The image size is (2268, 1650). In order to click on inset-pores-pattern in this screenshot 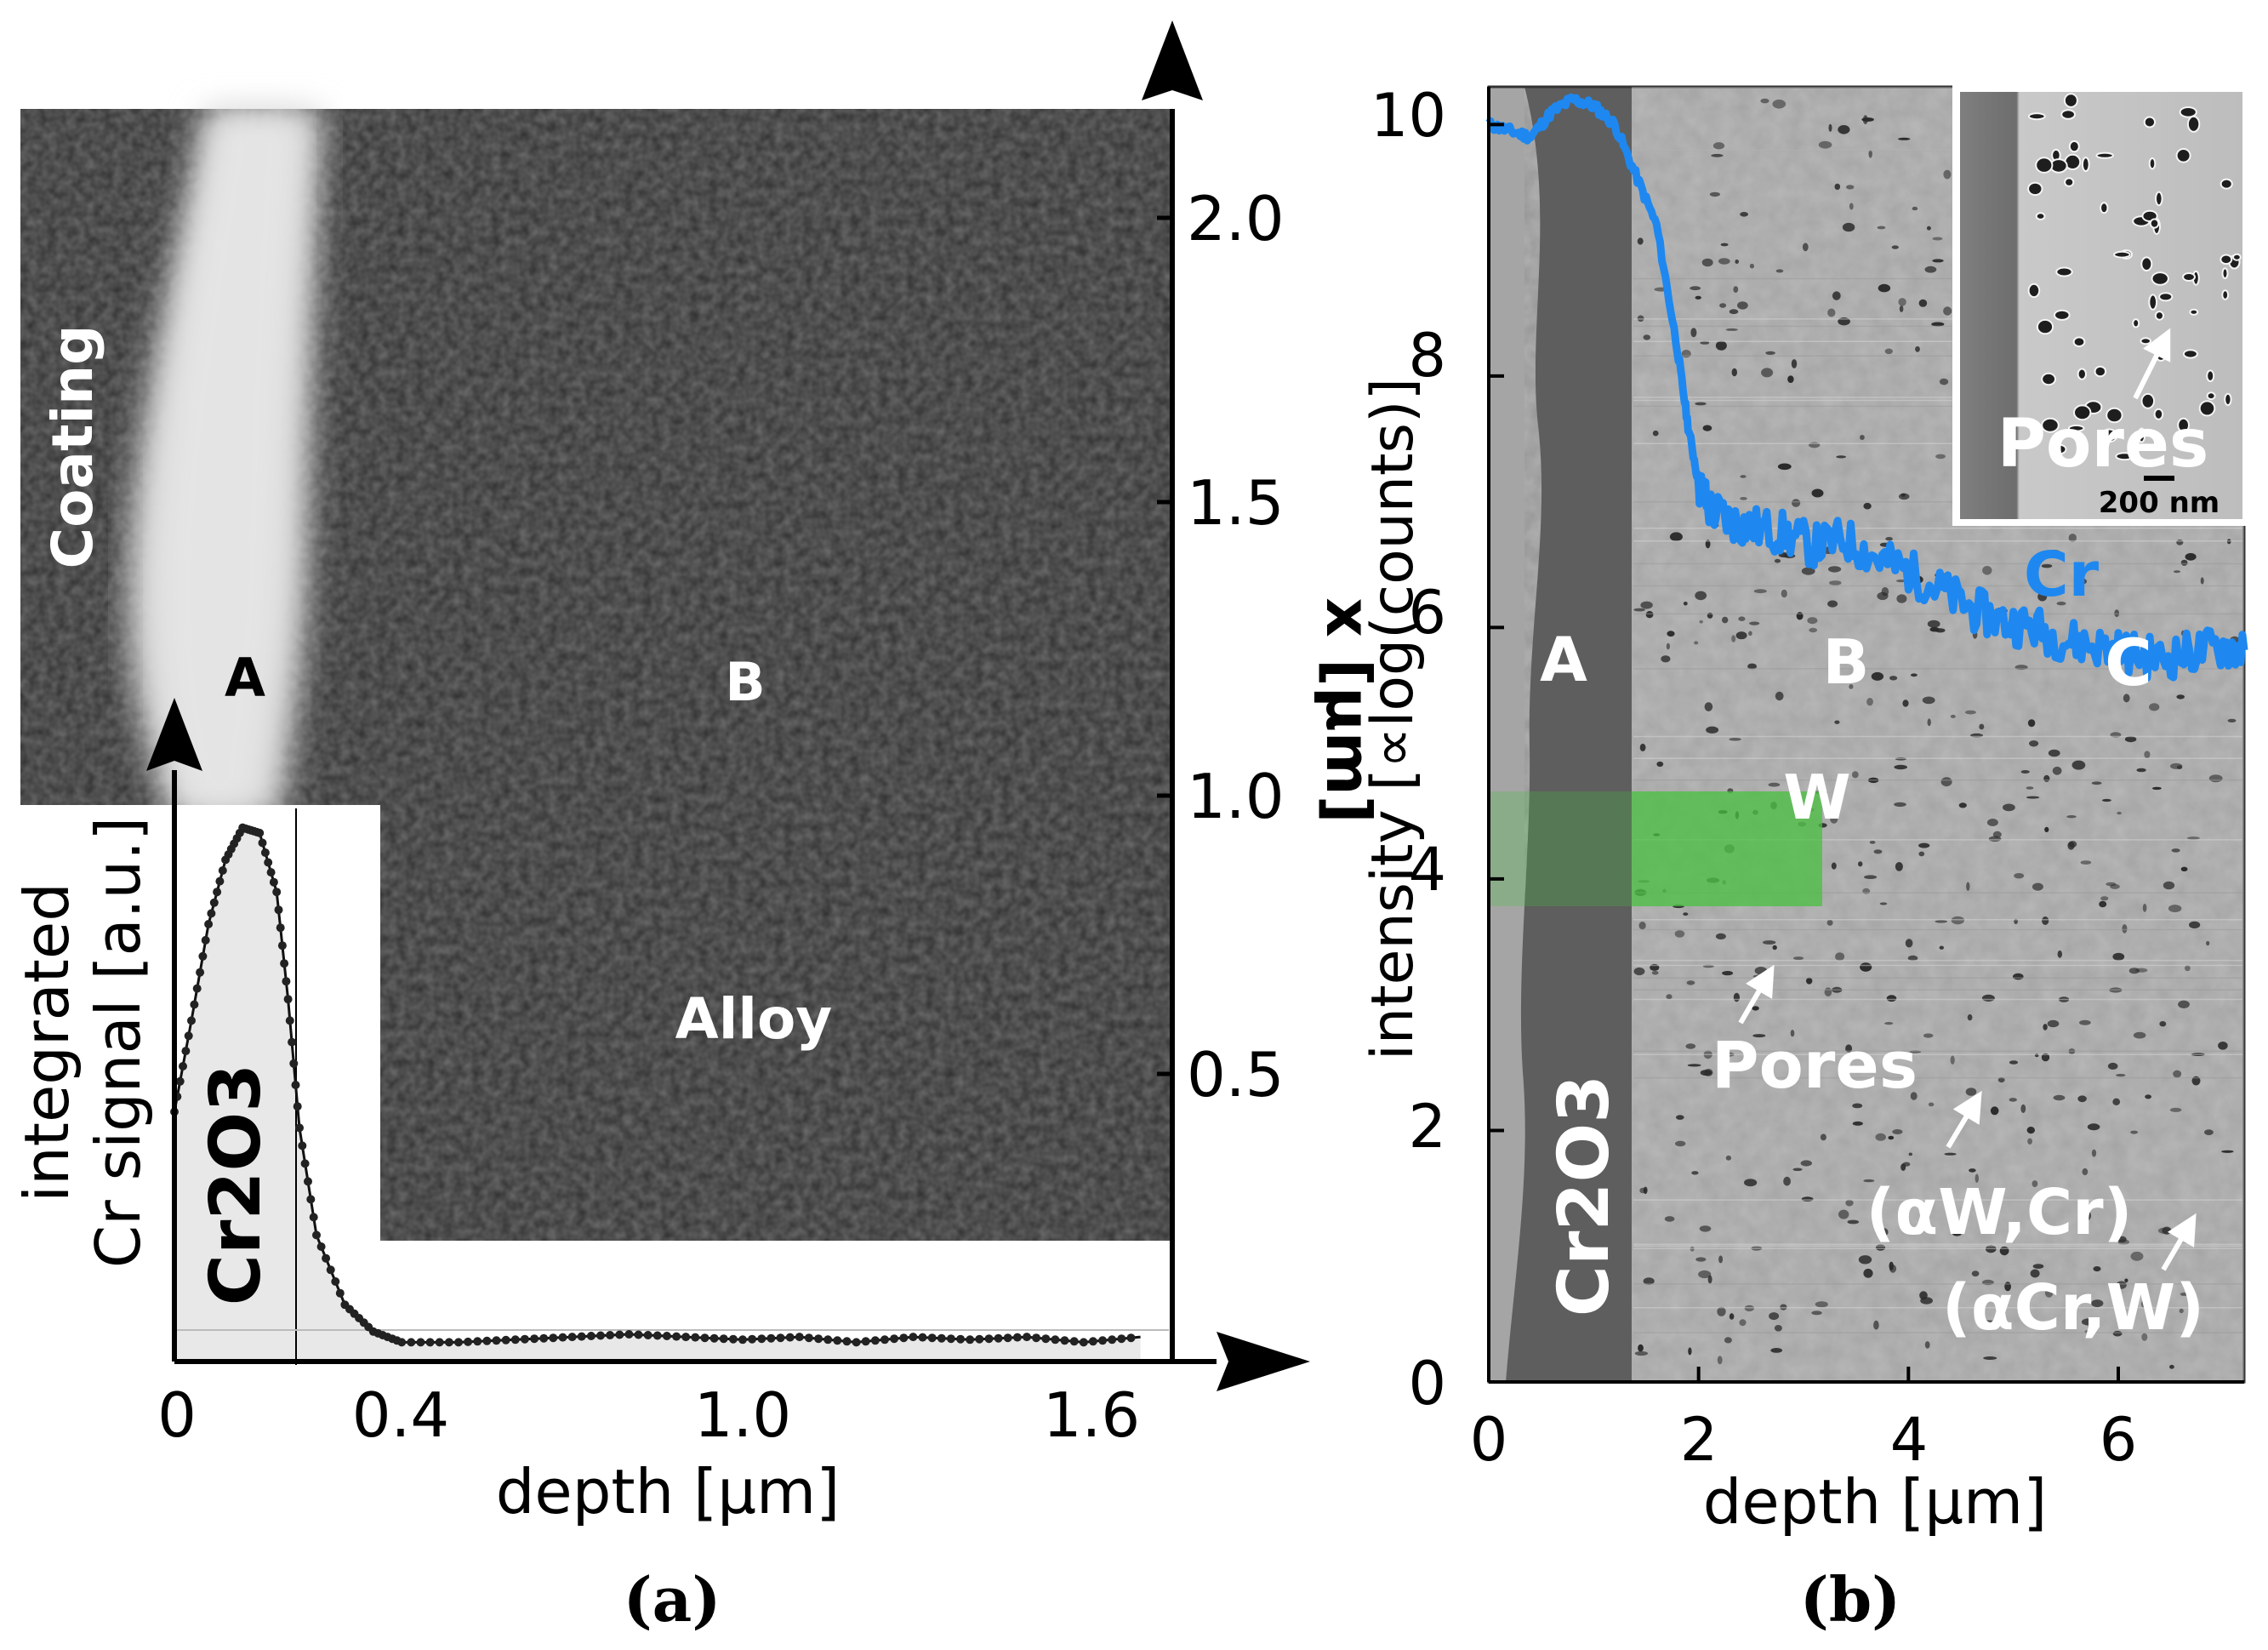, I will do `click(2134, 277)`.